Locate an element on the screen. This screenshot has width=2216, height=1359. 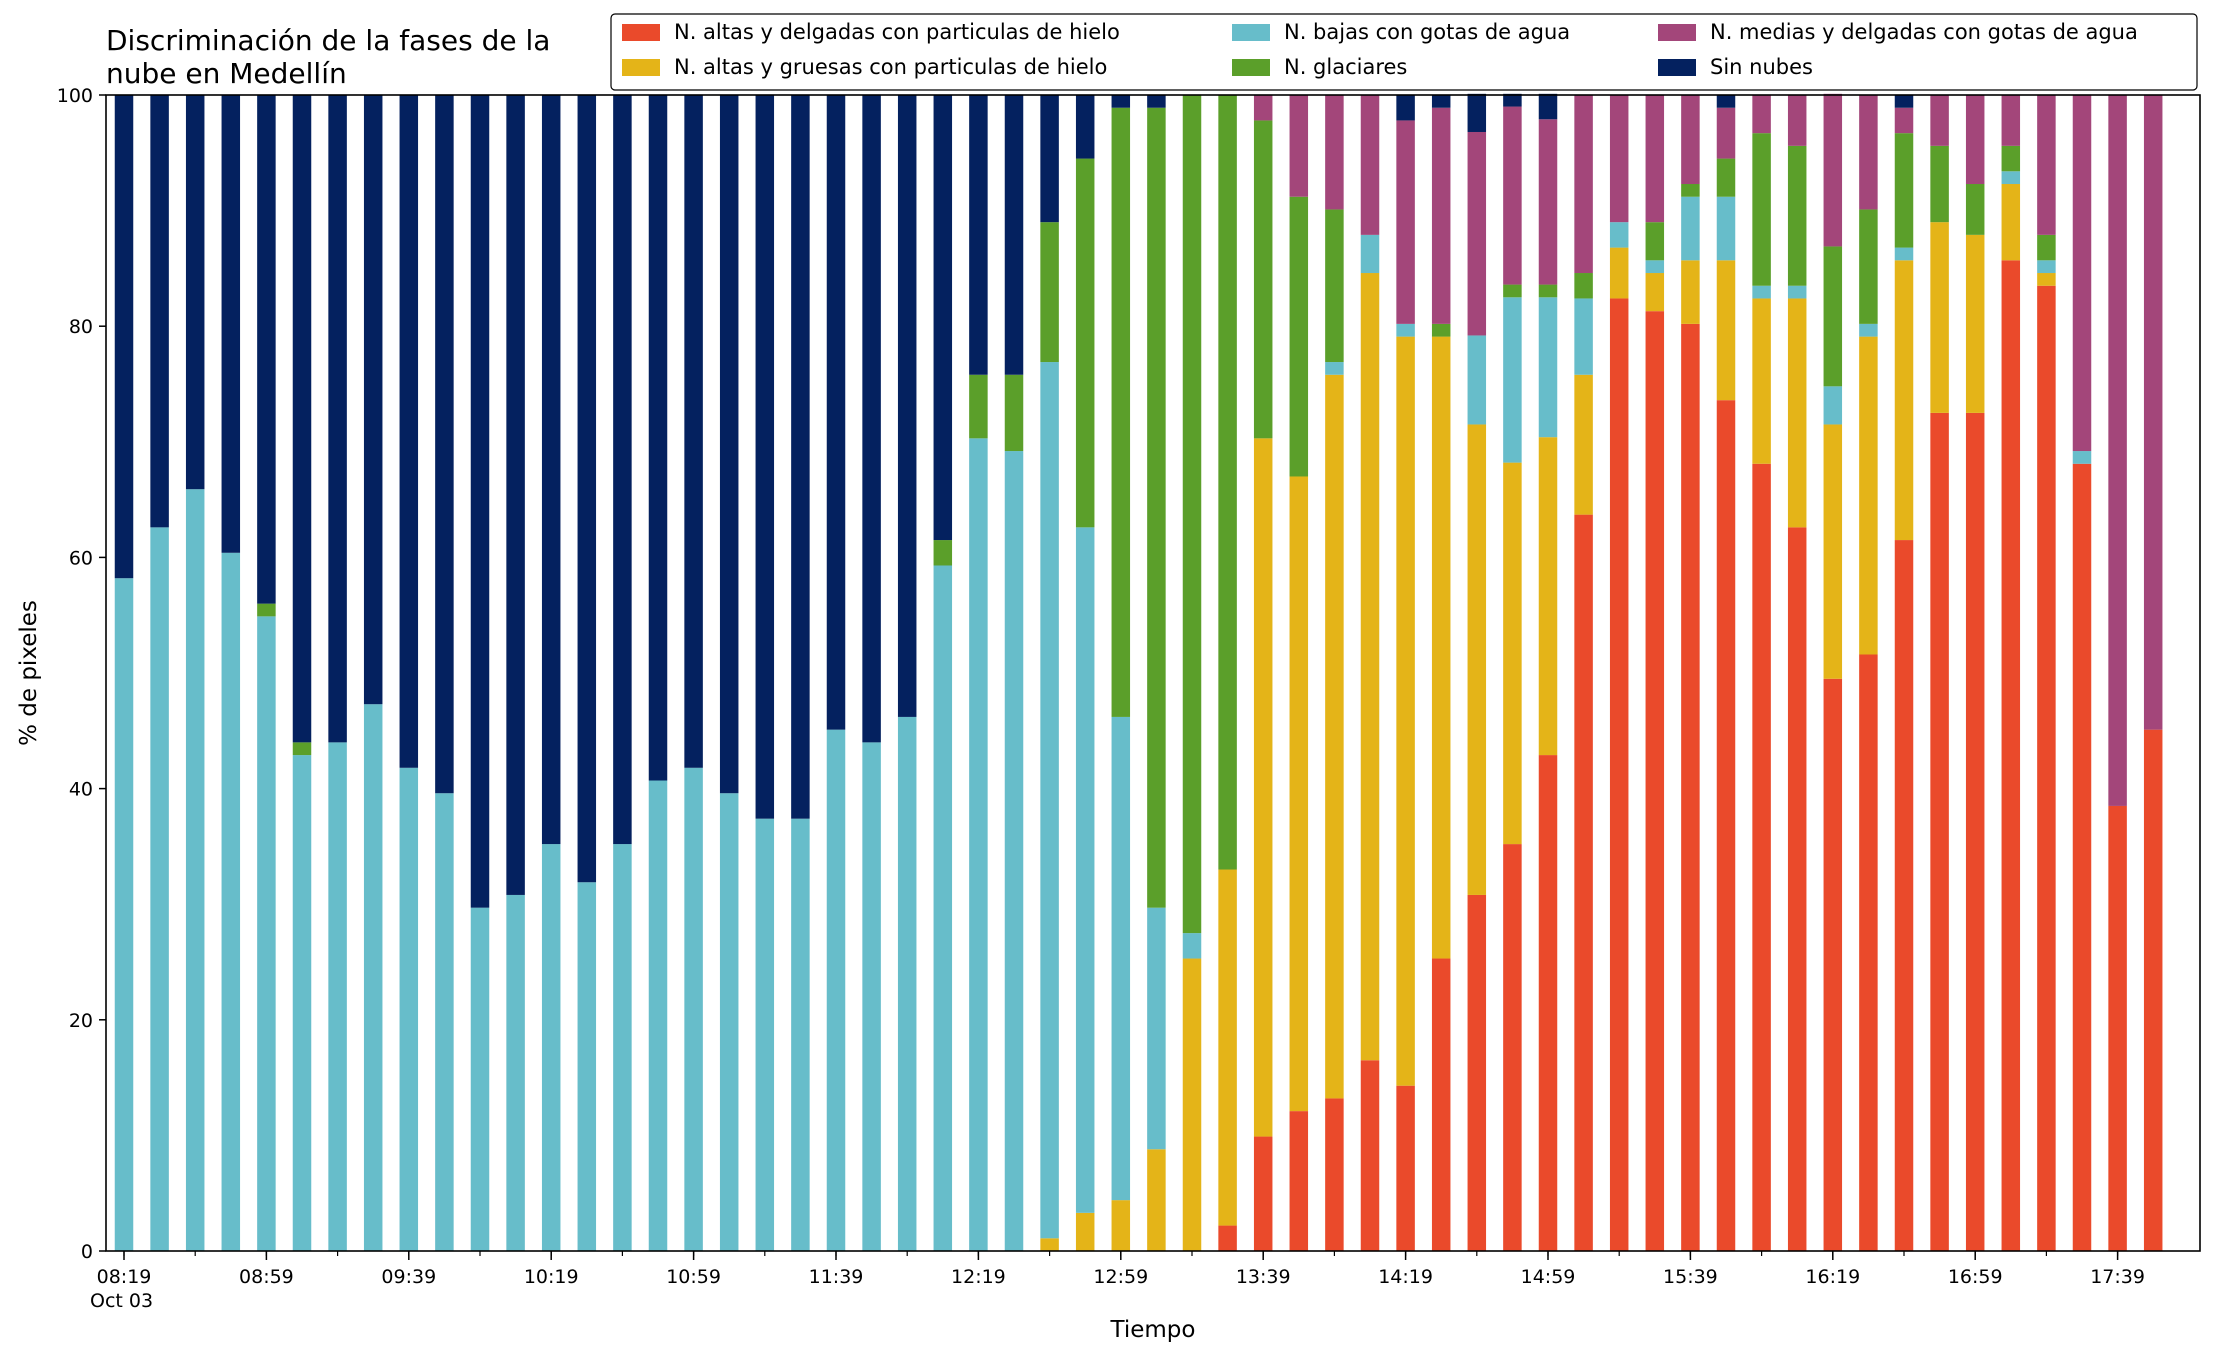
x-tick-label: 08:19 is located at coordinates (124, 1277).